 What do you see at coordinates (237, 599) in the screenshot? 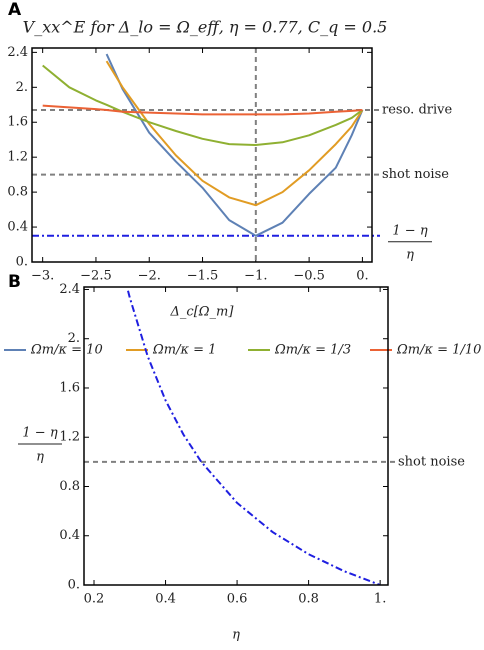
I see `x-tick-label: 0.6` at bounding box center [237, 599].